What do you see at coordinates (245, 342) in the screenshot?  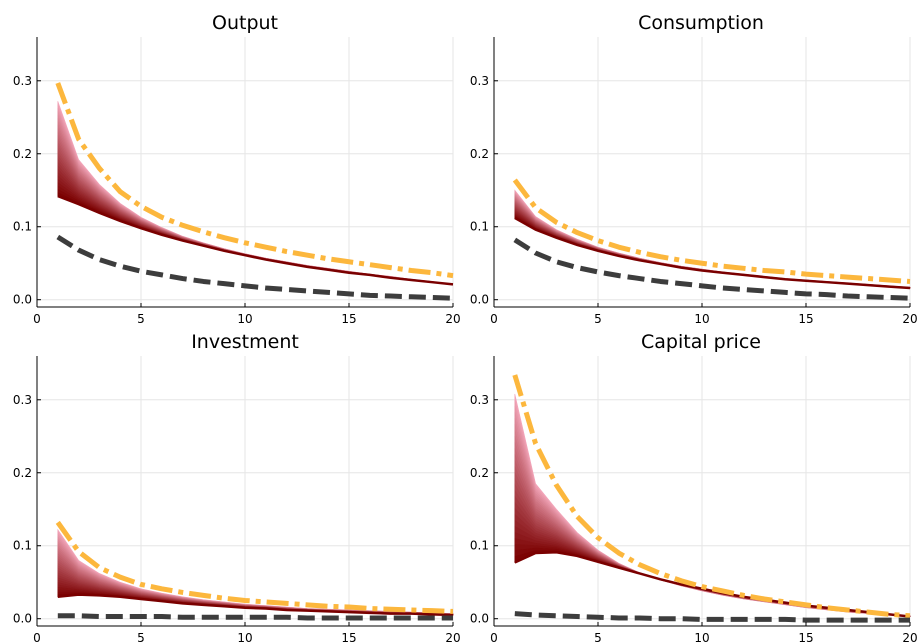 I see `panel-title: Investment` at bounding box center [245, 342].